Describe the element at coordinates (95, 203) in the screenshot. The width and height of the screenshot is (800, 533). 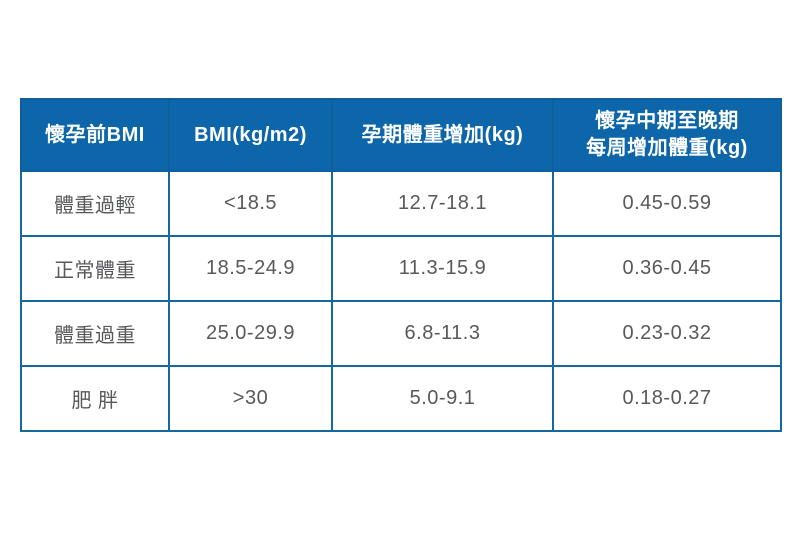
I see `cell-category: 體重過輕` at that location.